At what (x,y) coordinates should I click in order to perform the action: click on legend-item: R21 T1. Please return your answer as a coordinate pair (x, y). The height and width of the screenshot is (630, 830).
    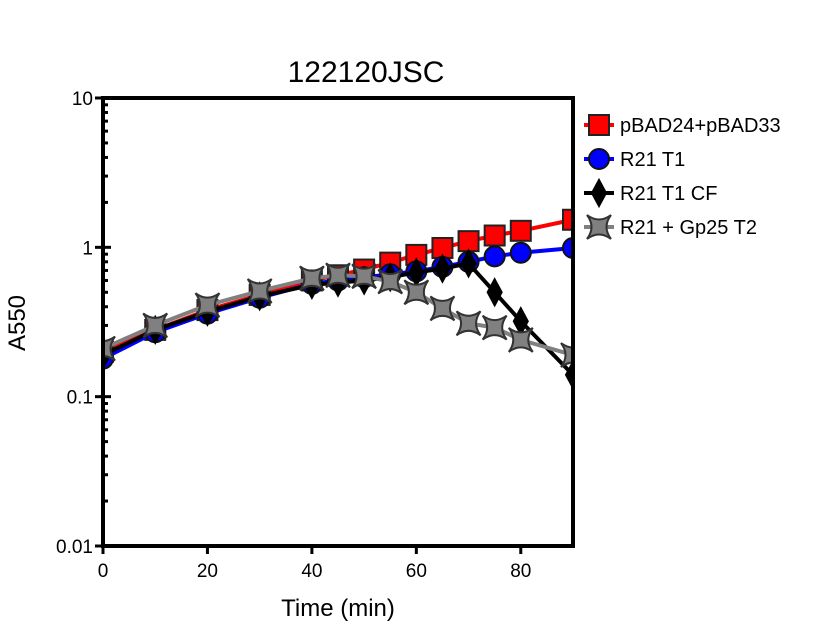
    Looking at the image, I should click on (634, 159).